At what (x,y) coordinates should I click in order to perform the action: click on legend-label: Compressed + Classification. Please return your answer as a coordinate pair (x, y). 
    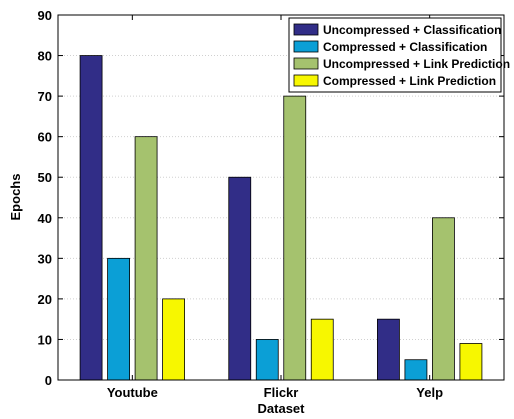
    Looking at the image, I should click on (405, 47).